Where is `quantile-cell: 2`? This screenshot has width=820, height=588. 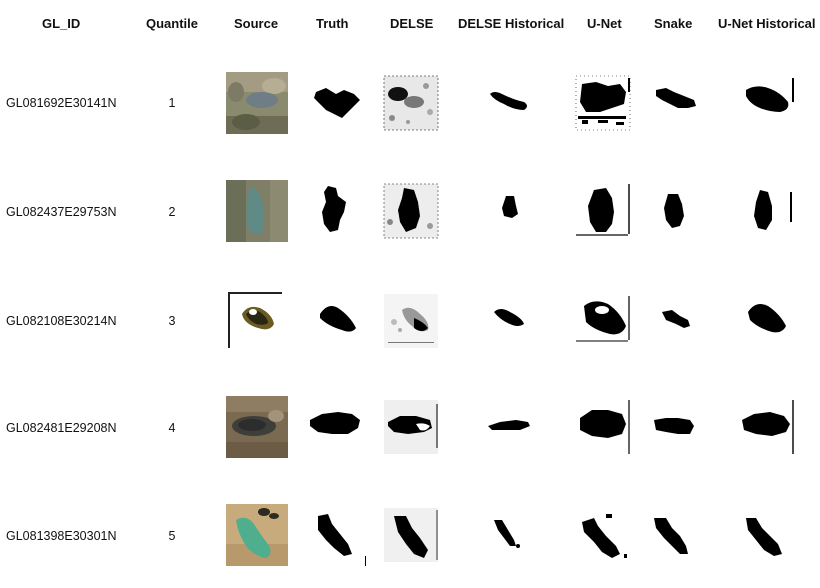
quantile-cell: 2 is located at coordinates (172, 212).